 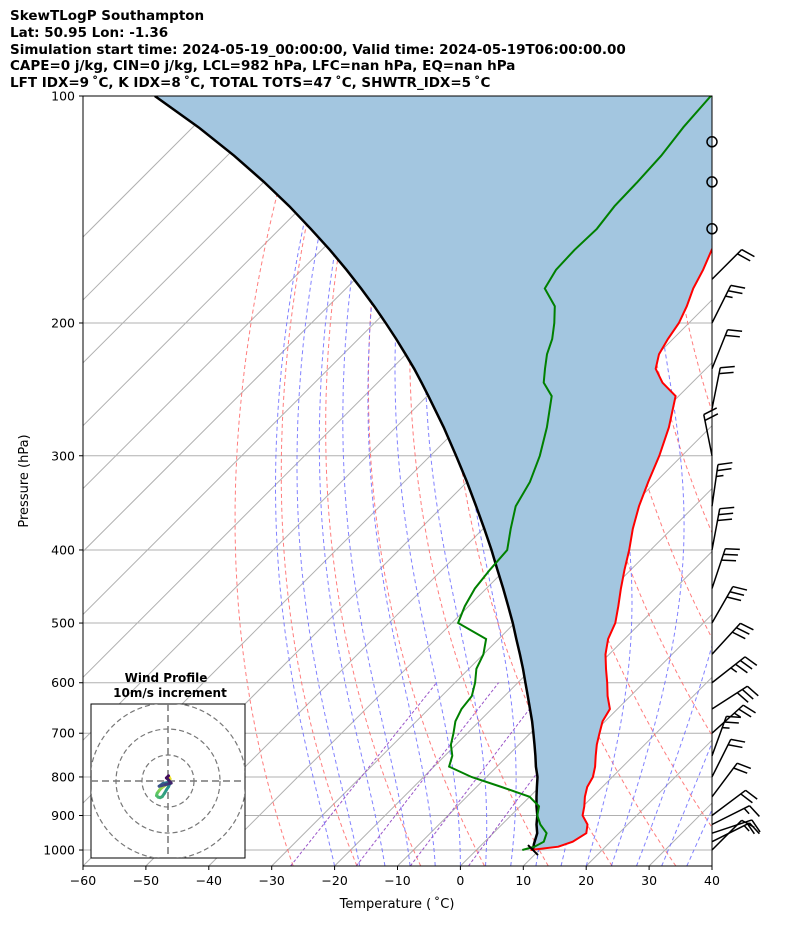 What do you see at coordinates (63, 733) in the screenshot?
I see `y-tick-label: 700` at bounding box center [63, 733].